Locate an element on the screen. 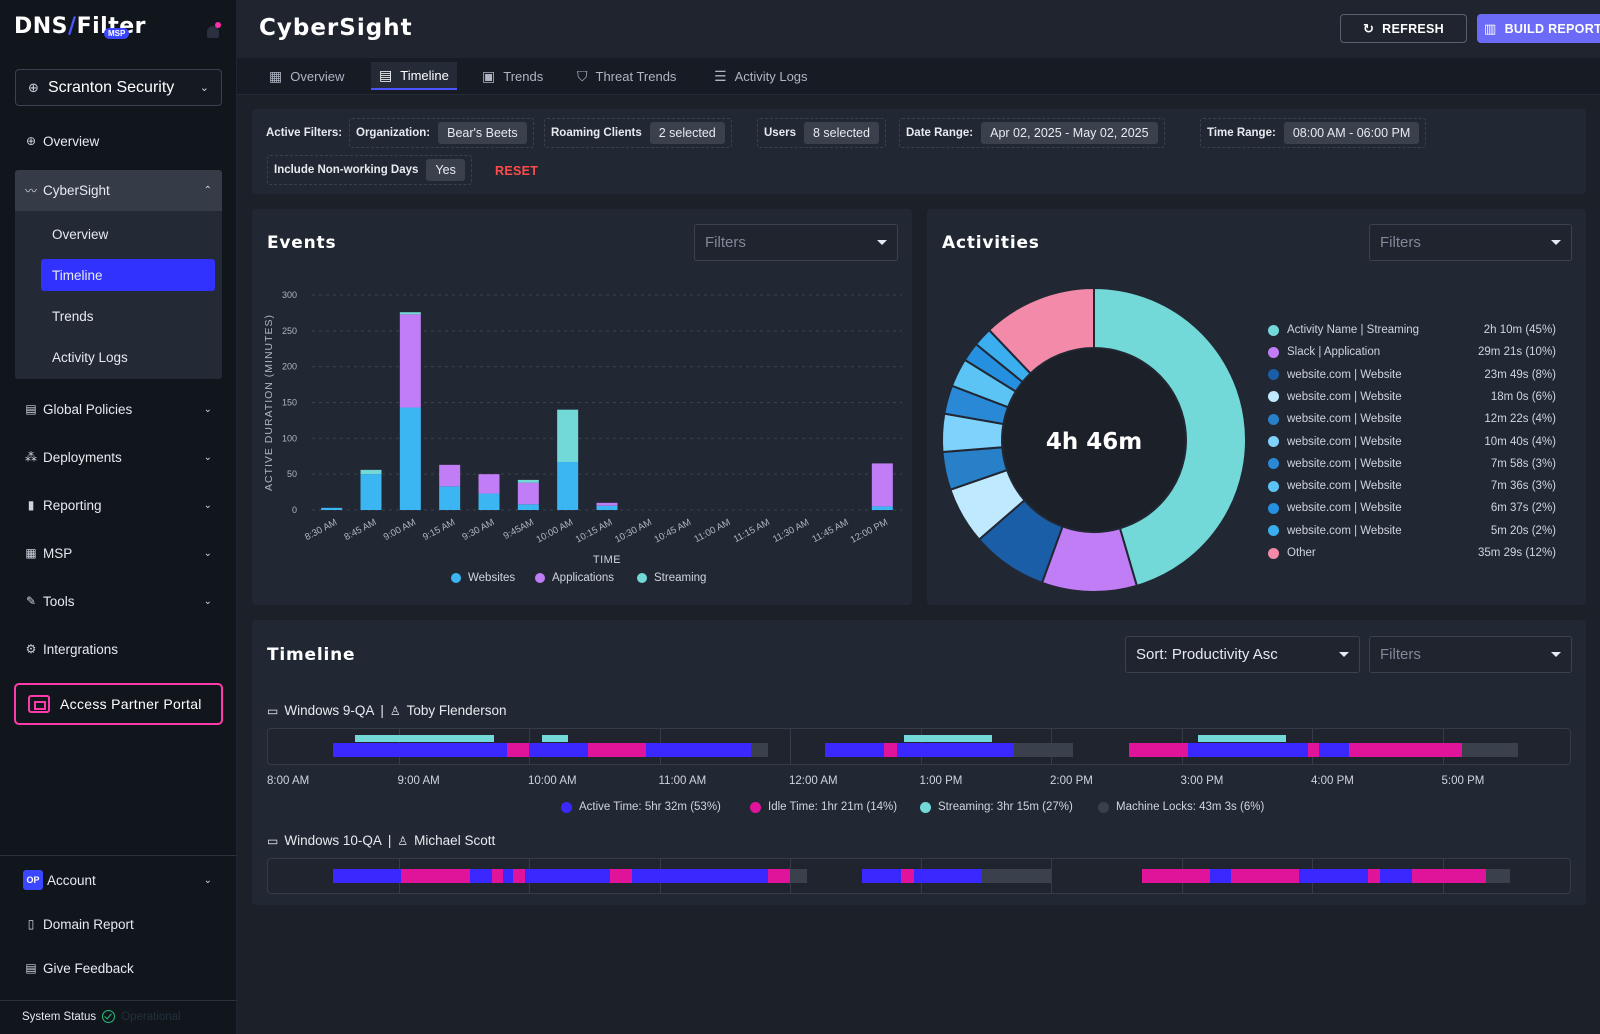  sidebar-item-domain-report: ▯ Domain Report is located at coordinates (118, 924).